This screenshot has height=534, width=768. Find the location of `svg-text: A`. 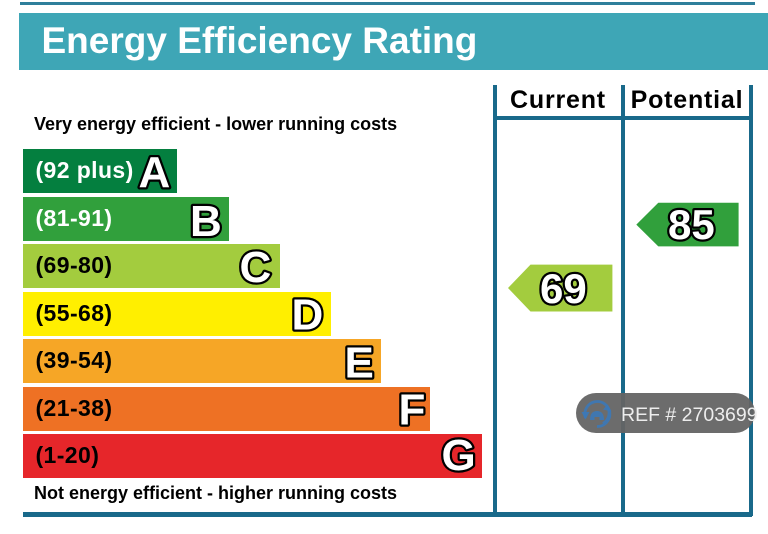

svg-text: A is located at coordinates (155, 172).